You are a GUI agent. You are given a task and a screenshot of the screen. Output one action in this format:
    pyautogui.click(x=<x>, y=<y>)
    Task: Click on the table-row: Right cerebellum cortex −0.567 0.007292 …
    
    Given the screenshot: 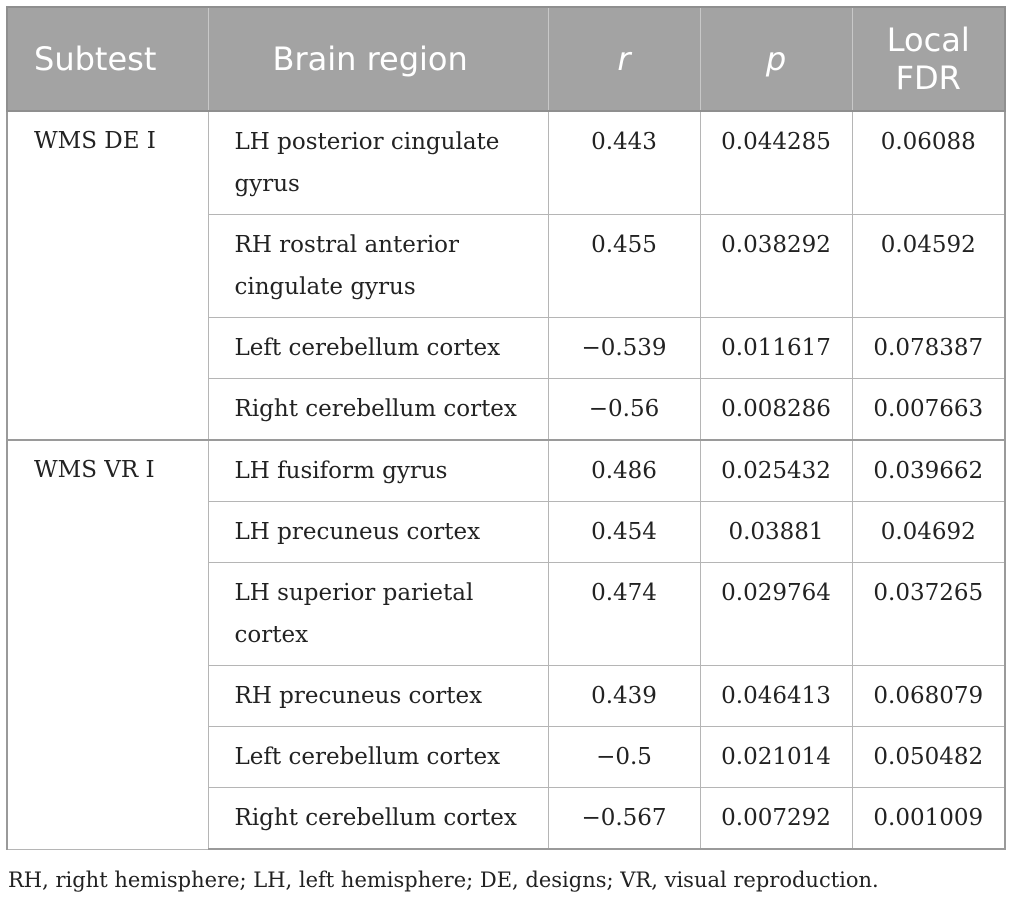 What is the action you would take?
    pyautogui.click(x=506, y=818)
    